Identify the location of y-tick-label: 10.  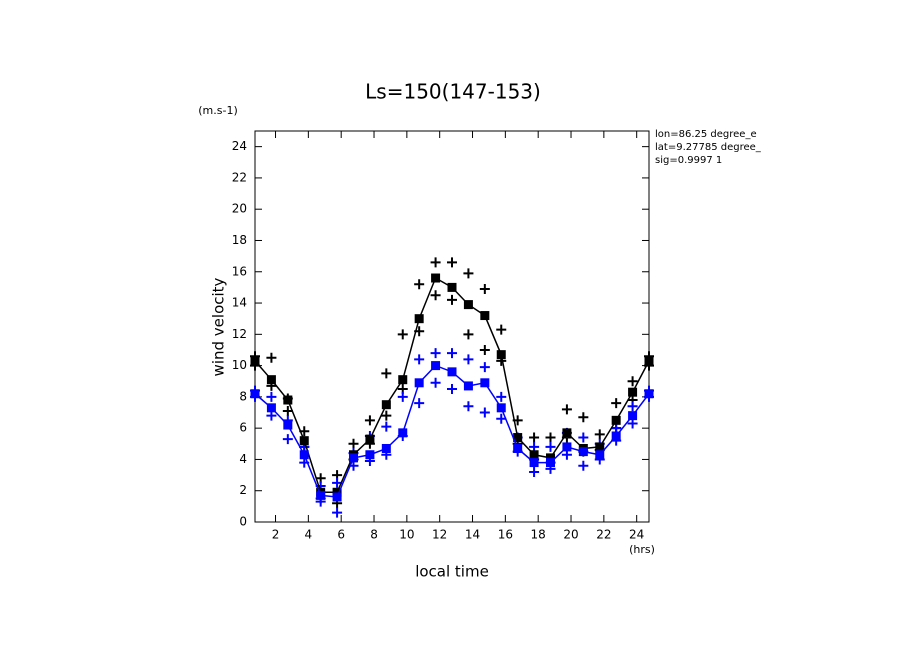
(239, 365).